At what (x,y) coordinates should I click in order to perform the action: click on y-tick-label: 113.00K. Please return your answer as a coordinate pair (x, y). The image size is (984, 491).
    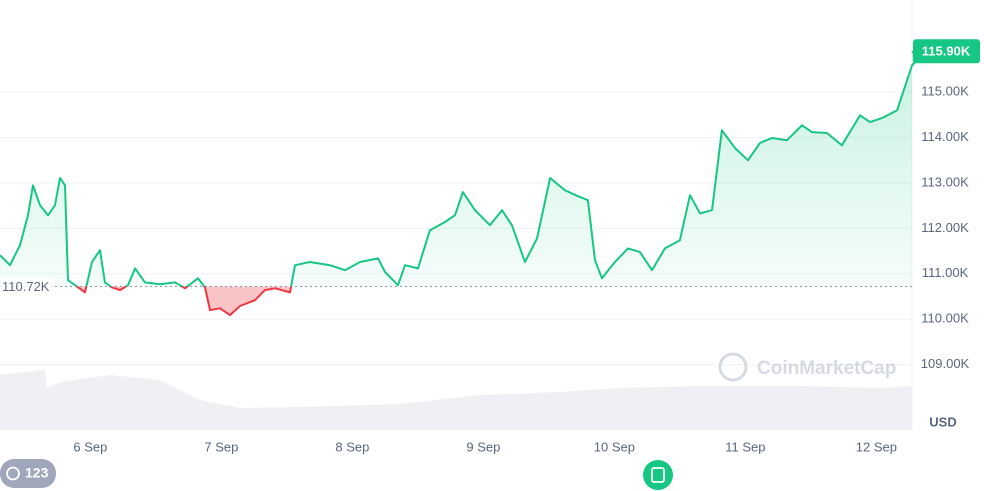
    Looking at the image, I should click on (945, 181).